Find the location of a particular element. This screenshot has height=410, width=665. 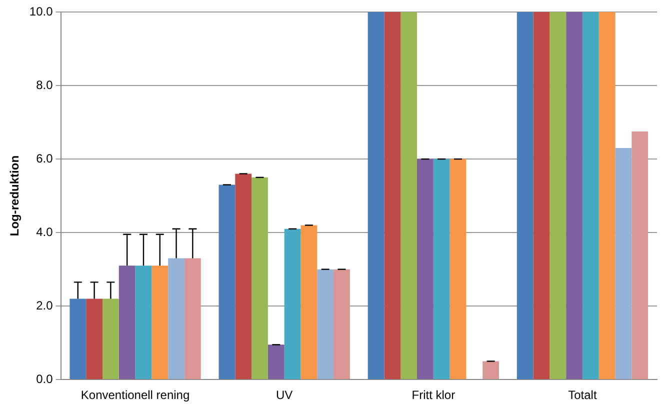

y-axis-title: Log-reduktion is located at coordinates (15, 195).